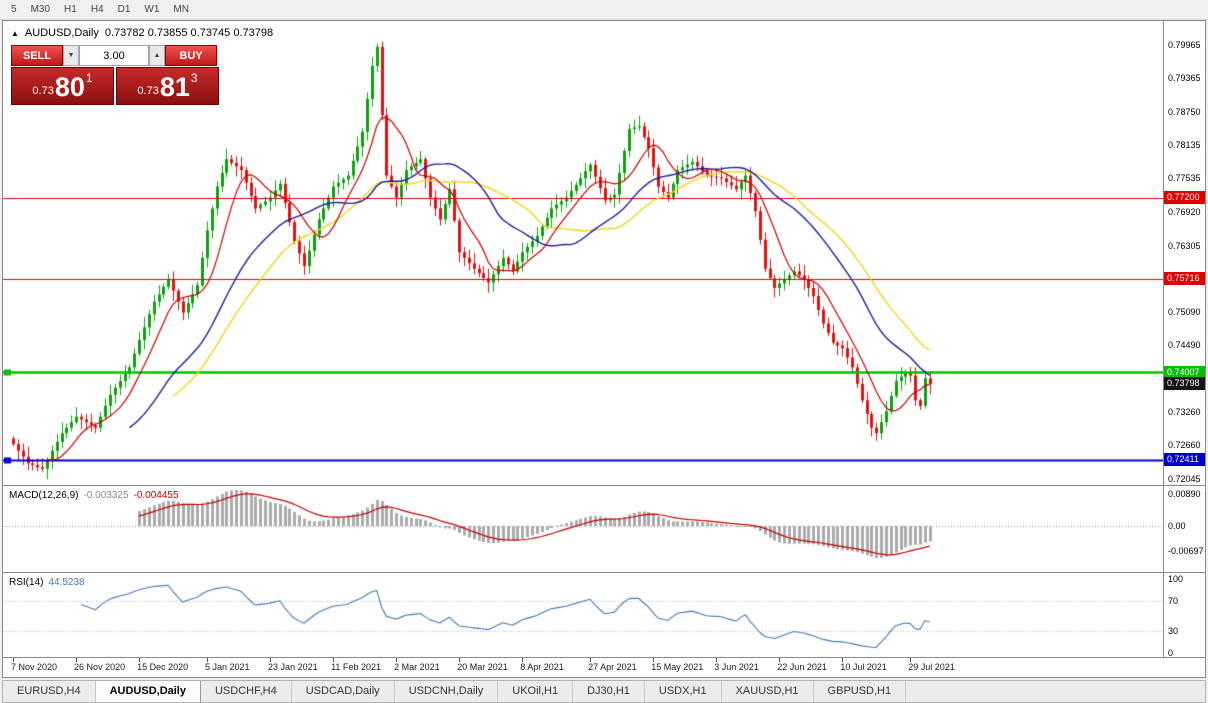  Describe the element at coordinates (863, 667) in the screenshot. I see `time-axis-label: 10 Jul 2021` at that location.